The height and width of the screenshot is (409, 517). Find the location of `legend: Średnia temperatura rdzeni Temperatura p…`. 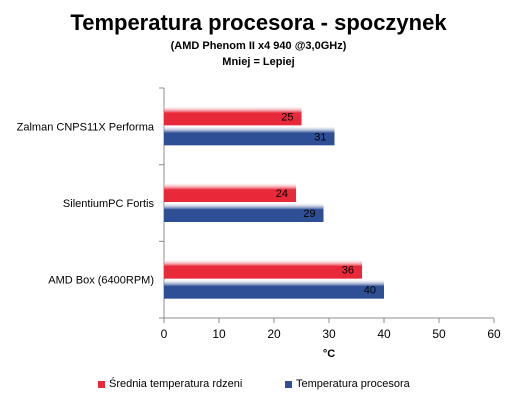

legend: Średnia temperatura rdzeni Temperatura p… is located at coordinates (258, 386).